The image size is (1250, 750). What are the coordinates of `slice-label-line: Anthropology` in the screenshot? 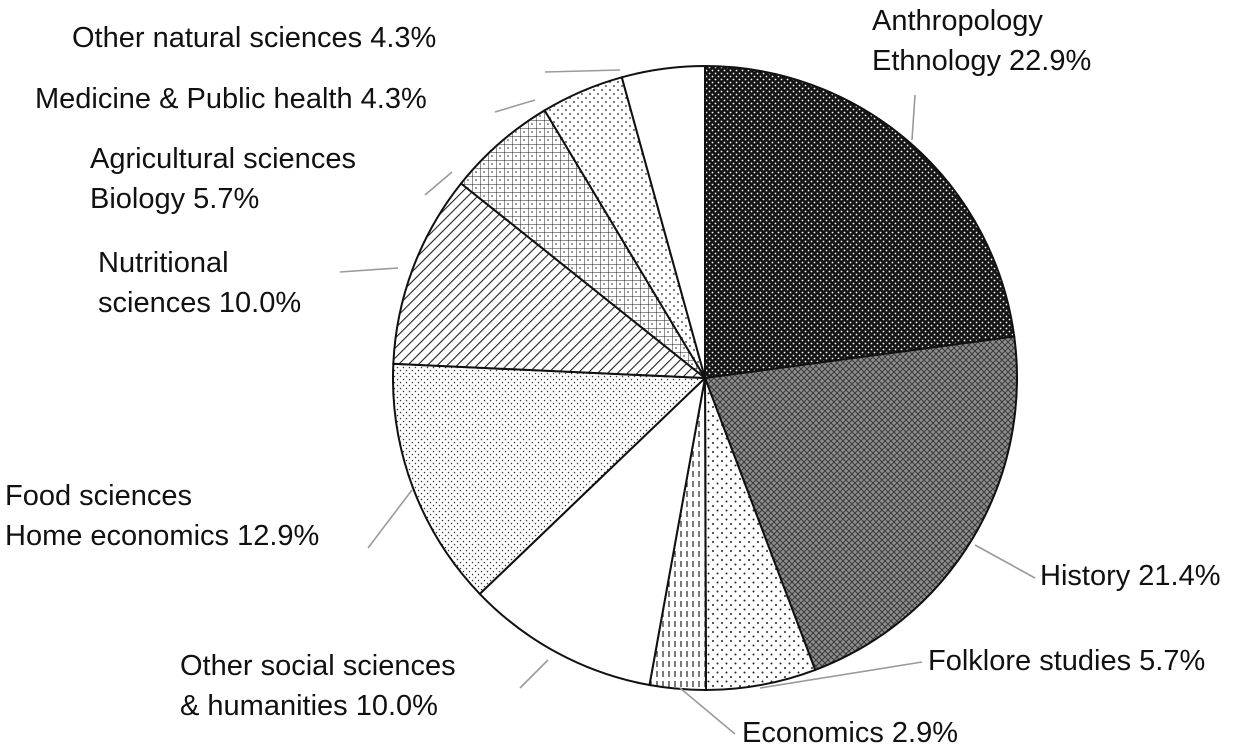 It's located at (957, 21).